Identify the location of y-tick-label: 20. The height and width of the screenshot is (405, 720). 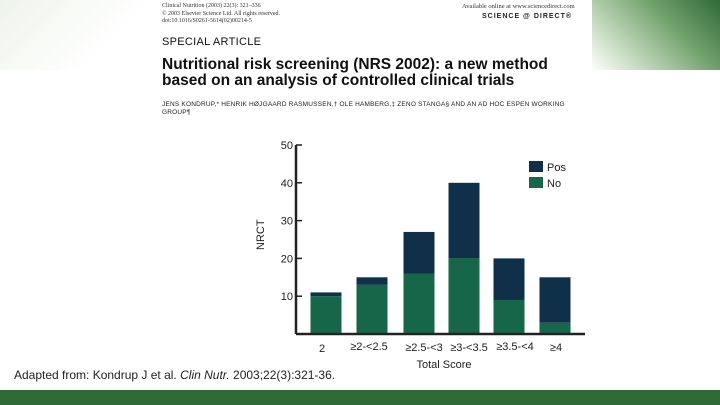
(287, 259).